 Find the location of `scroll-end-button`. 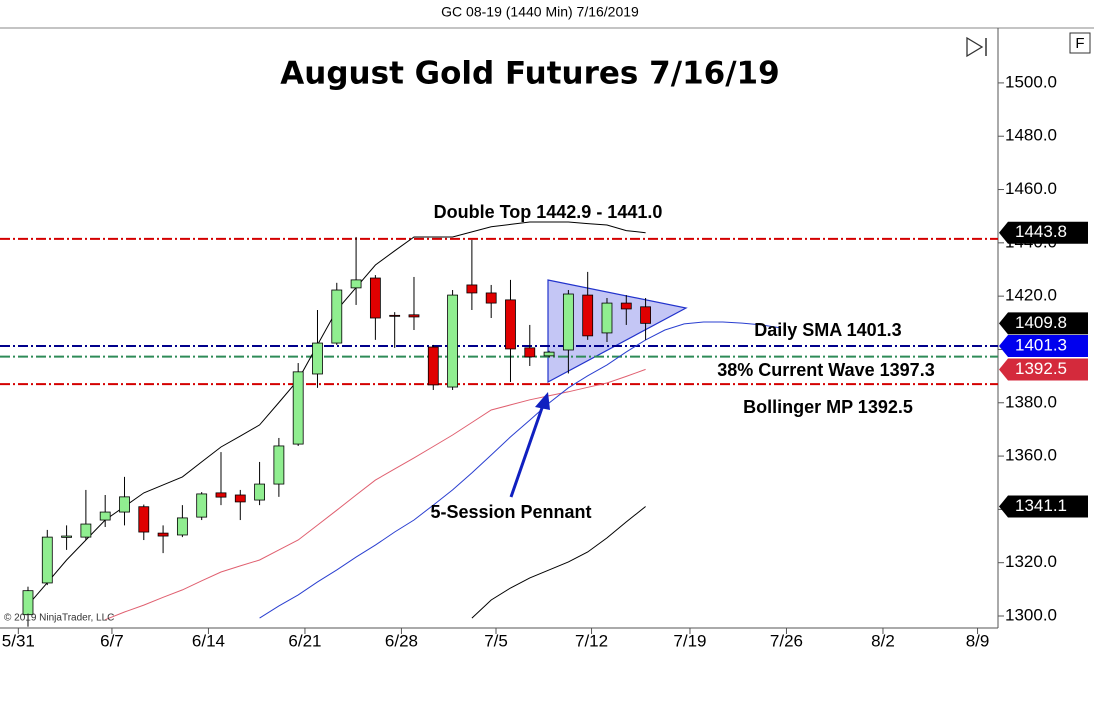

scroll-end-button is located at coordinates (976, 47).